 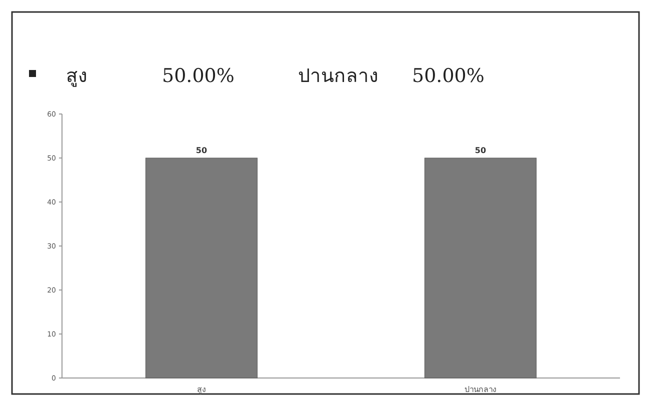 What do you see at coordinates (76, 76) in the screenshot?
I see `text: สูง` at bounding box center [76, 76].